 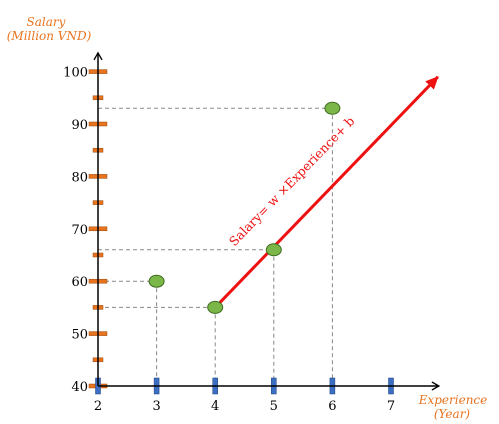 What do you see at coordinates (75, 73) in the screenshot?
I see `y-tick-label: 100` at bounding box center [75, 73].